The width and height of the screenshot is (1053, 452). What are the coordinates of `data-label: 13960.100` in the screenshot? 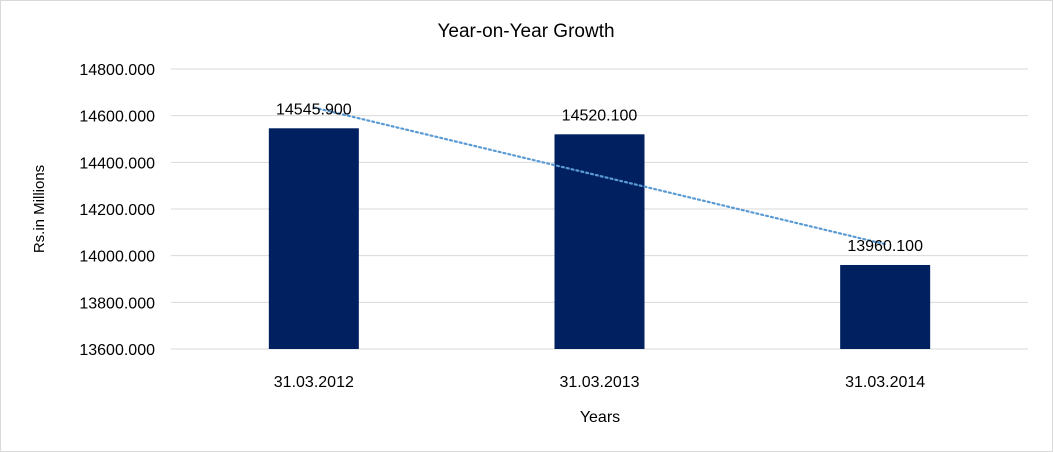 It's located at (885, 246).